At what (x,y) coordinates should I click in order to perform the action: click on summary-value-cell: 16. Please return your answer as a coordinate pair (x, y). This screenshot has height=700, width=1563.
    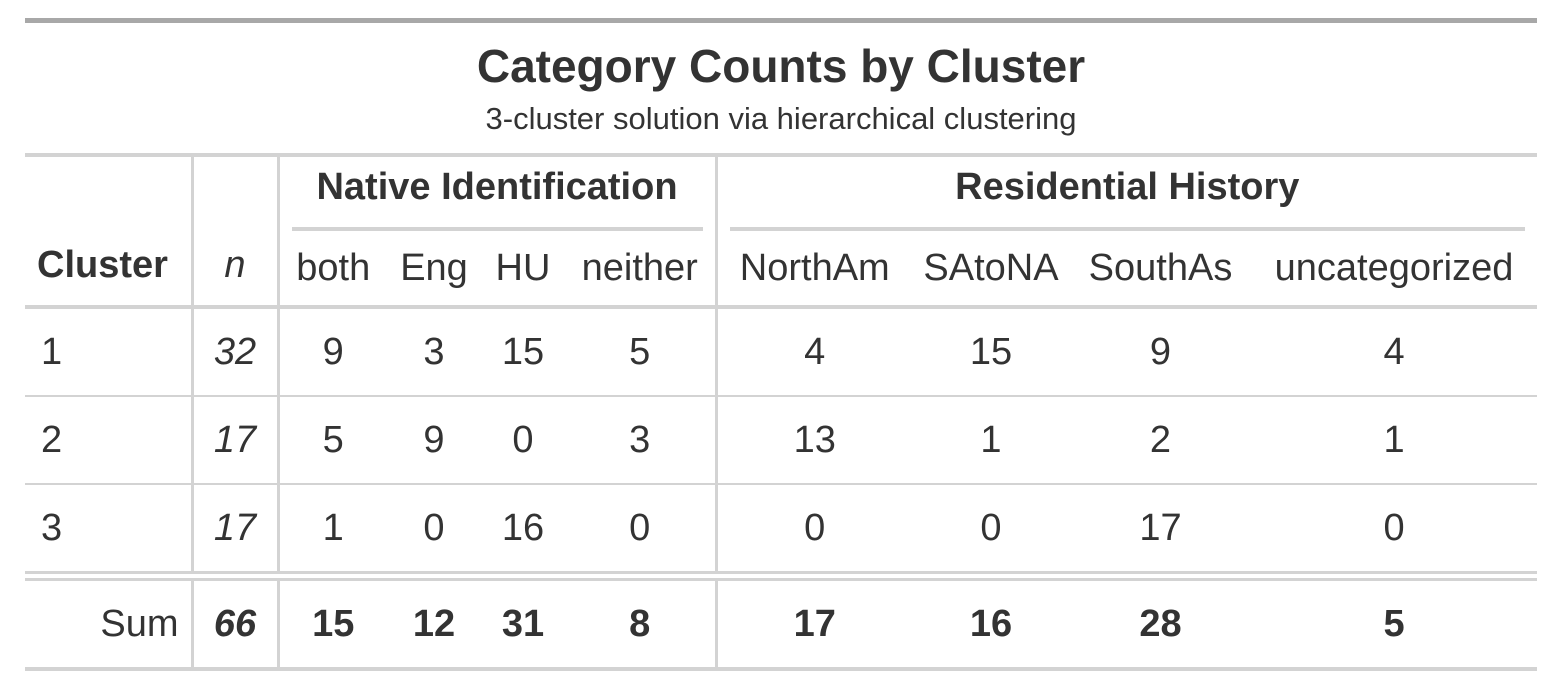
    Looking at the image, I should click on (991, 623).